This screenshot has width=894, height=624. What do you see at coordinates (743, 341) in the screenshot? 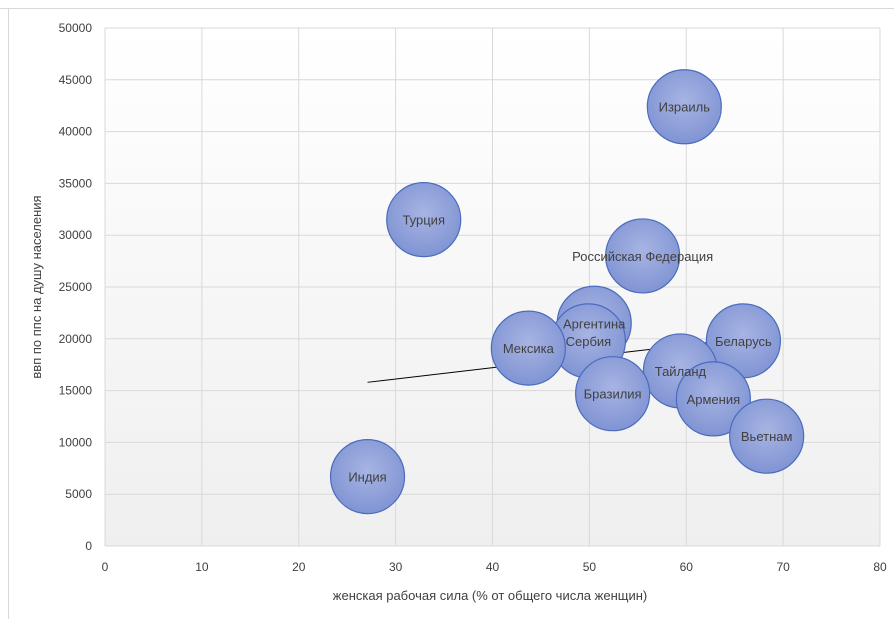
I see `data-label: Беларусь` at bounding box center [743, 341].